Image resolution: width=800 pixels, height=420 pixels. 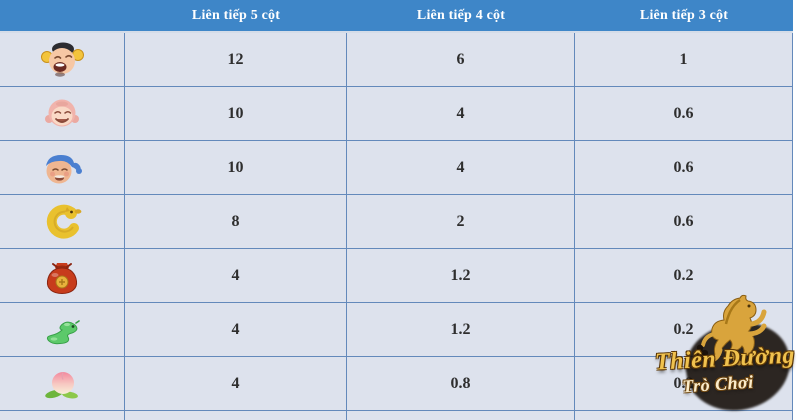 I want to click on payout-4col: 6, so click(x=460, y=59).